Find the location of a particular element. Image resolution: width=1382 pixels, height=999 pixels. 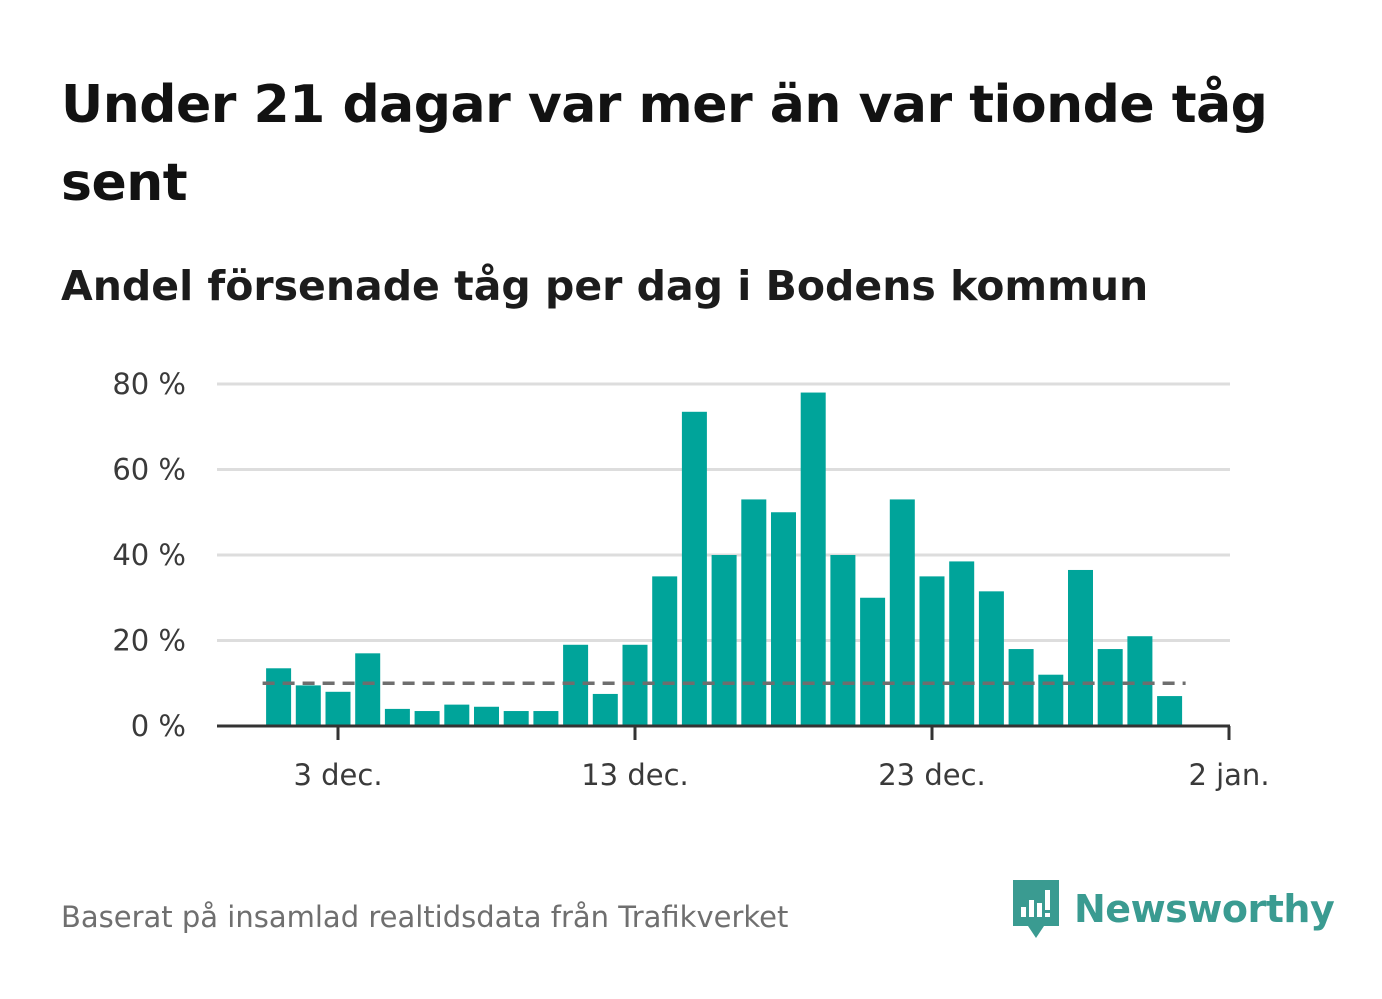

newsworthy-logo-icon is located at coordinates (1036, 909).